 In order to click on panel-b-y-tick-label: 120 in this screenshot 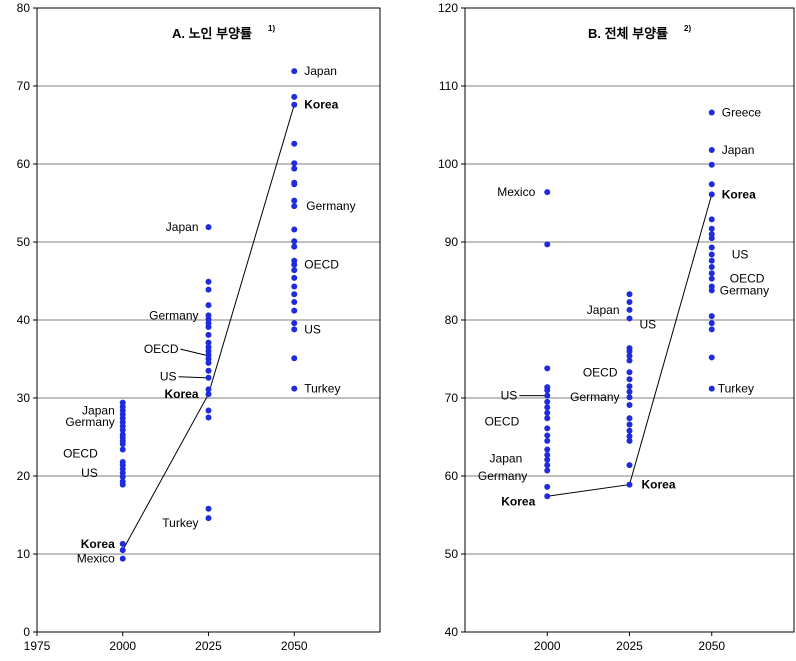, I will do `click(448, 8)`.